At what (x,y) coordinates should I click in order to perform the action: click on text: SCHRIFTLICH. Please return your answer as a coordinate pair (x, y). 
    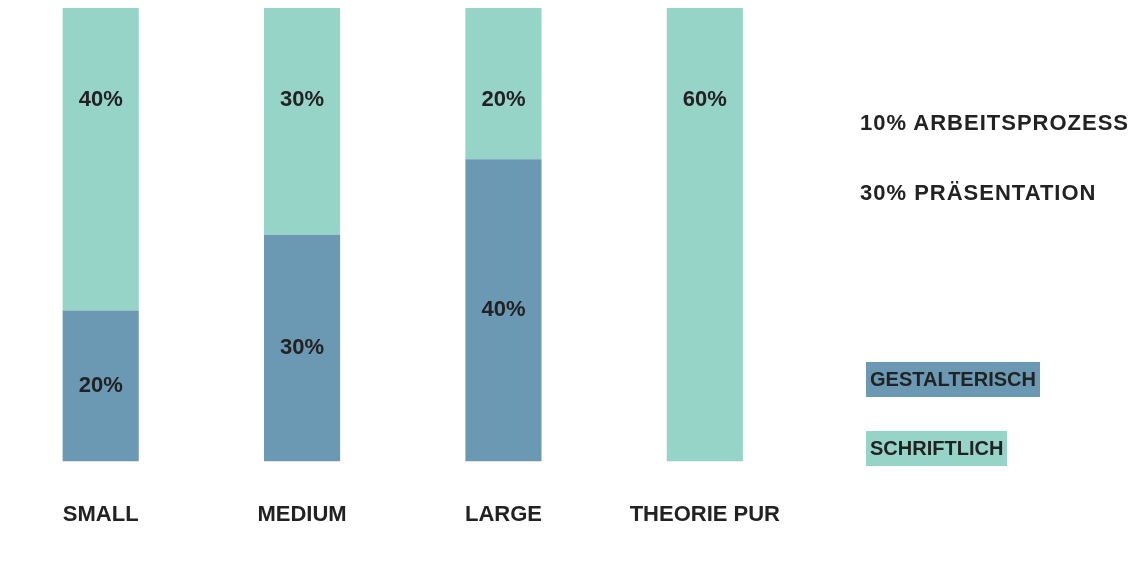
    Looking at the image, I should click on (937, 448).